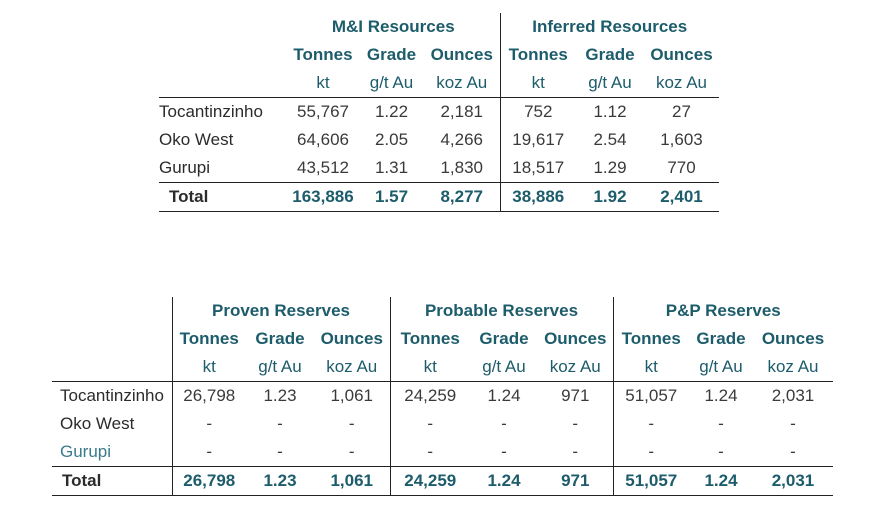 Image resolution: width=892 pixels, height=510 pixels. What do you see at coordinates (393, 26) in the screenshot?
I see `mi-resources-header: M&I Resources` at bounding box center [393, 26].